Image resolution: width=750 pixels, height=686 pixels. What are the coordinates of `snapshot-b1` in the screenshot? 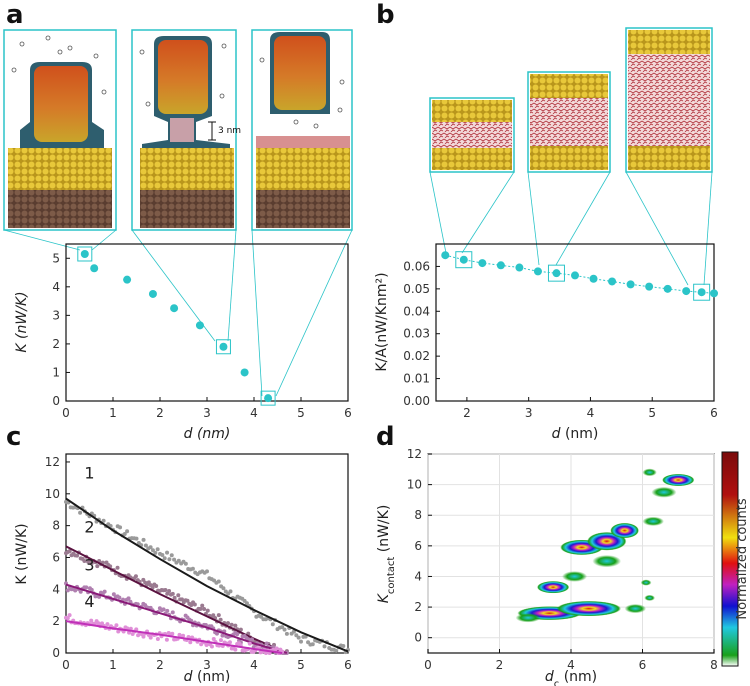 It's located at (472, 135).